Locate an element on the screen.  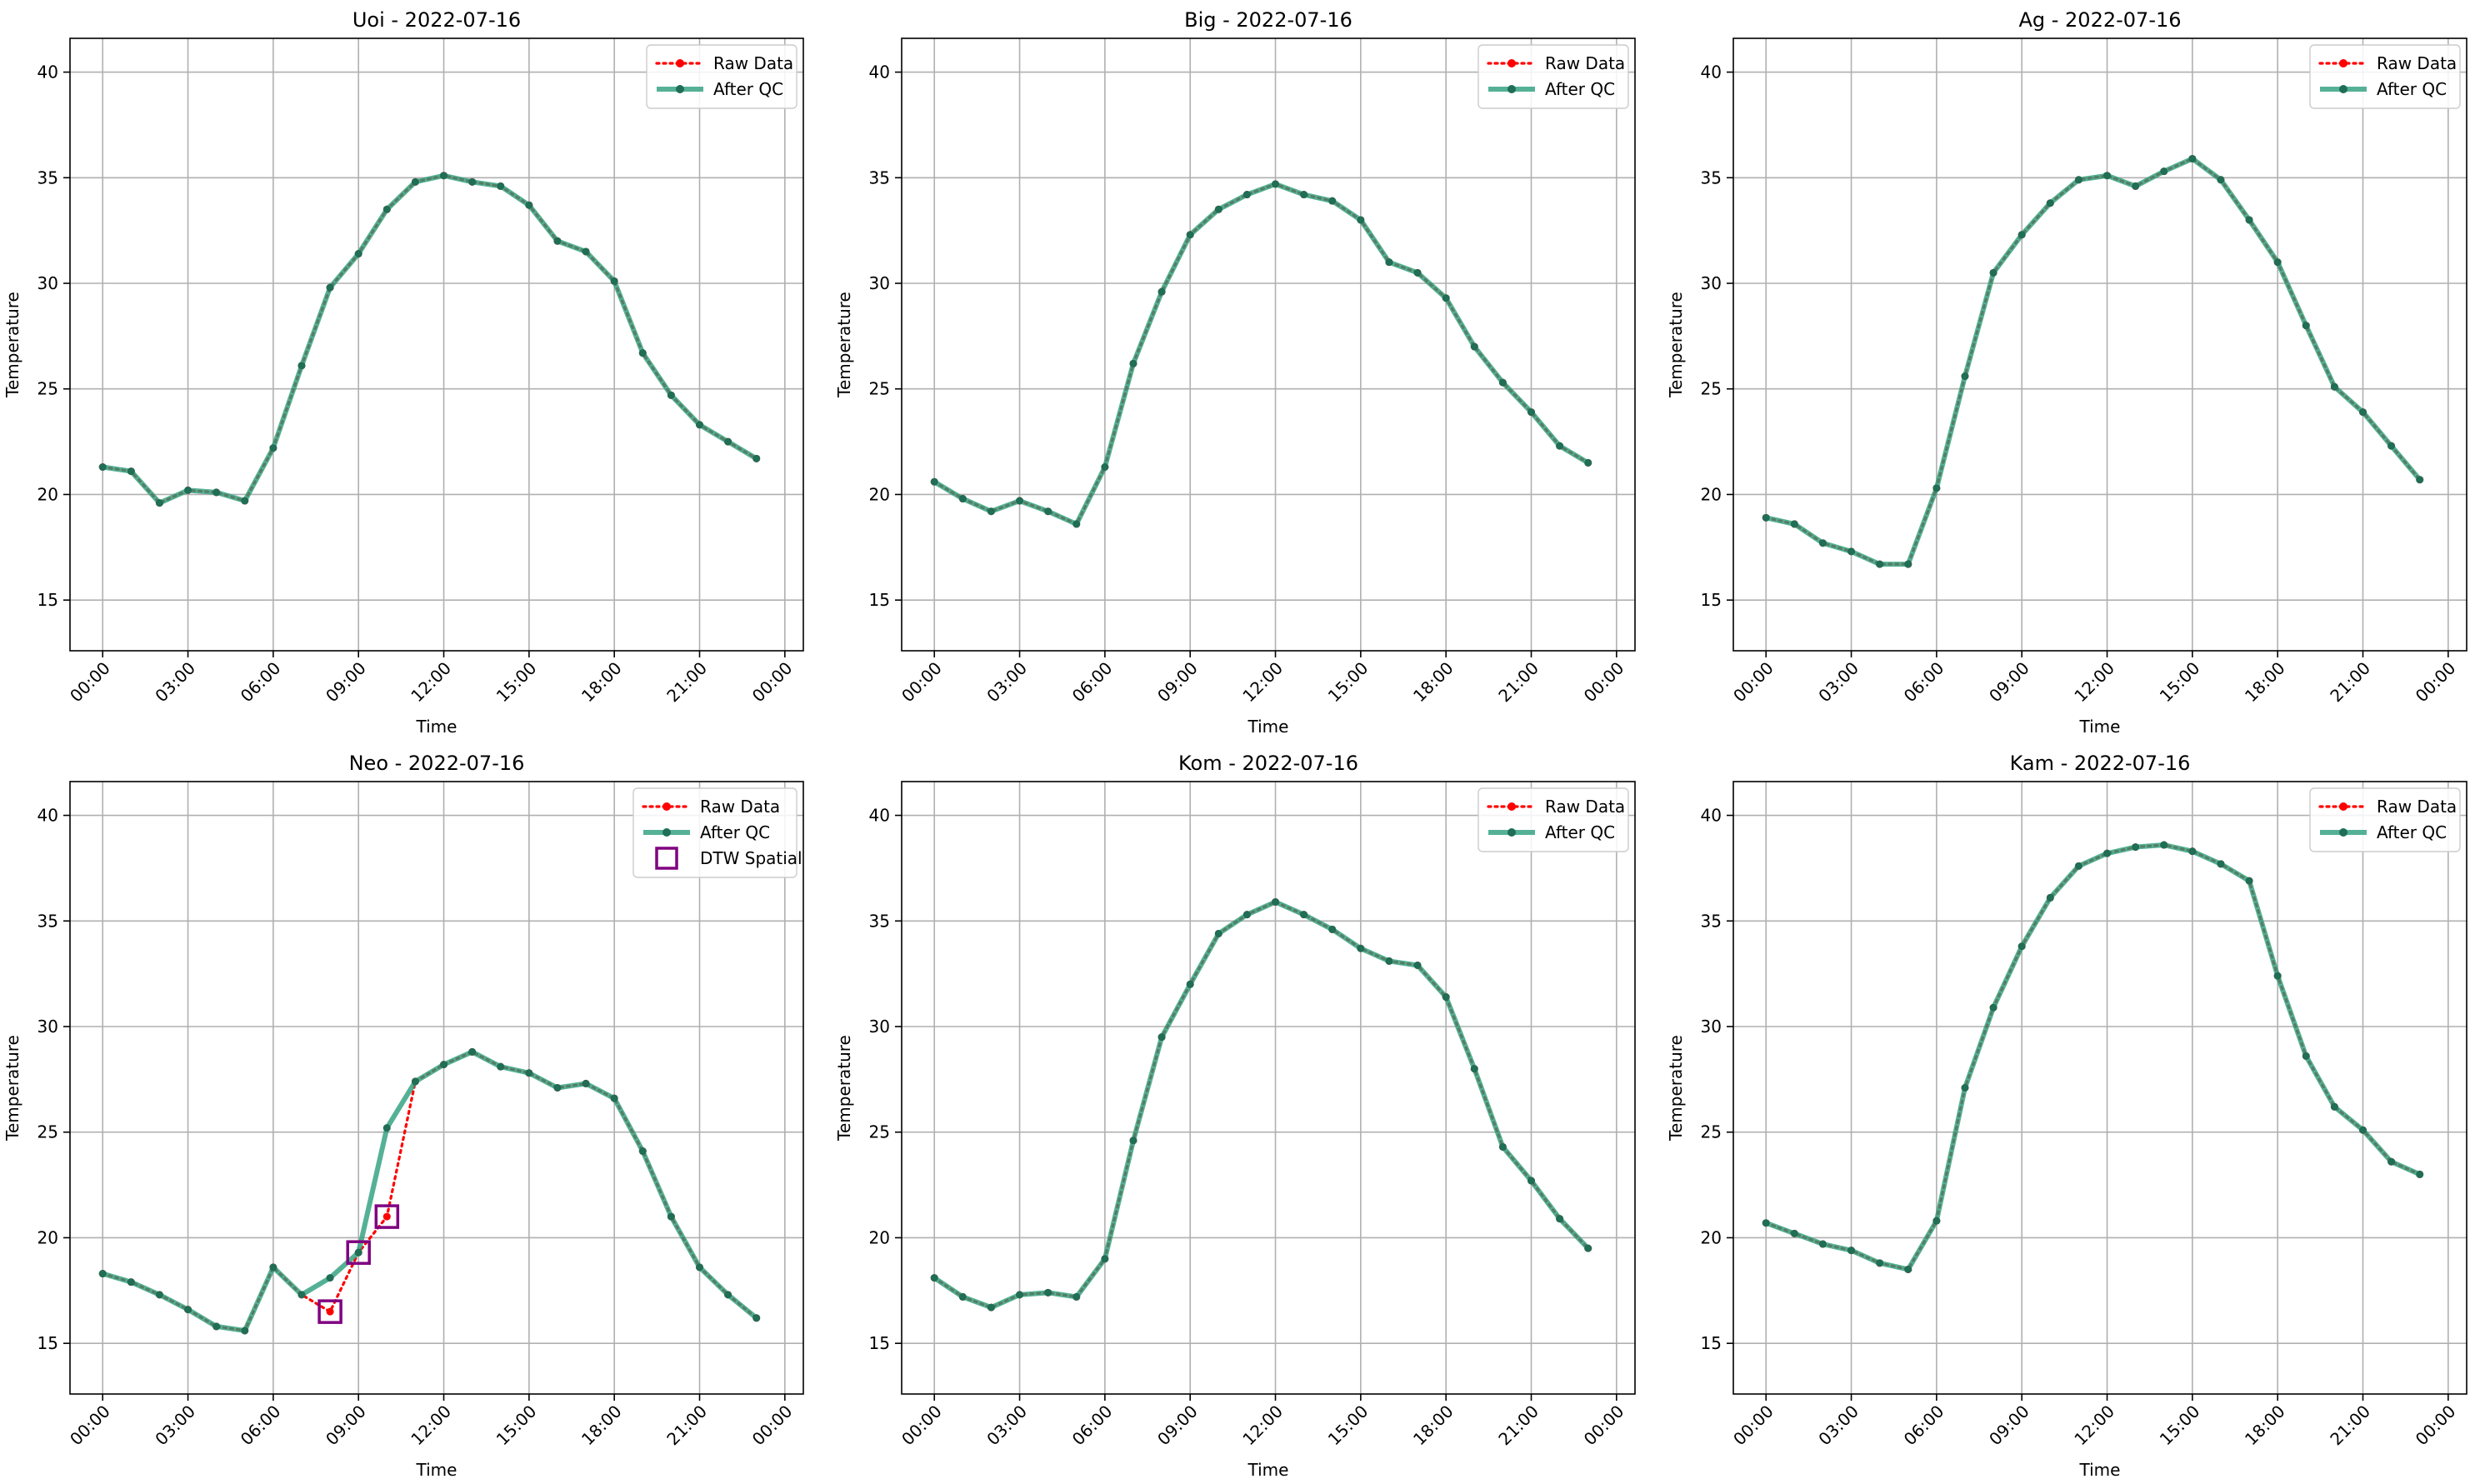
legend-raw-marker is located at coordinates (680, 63).